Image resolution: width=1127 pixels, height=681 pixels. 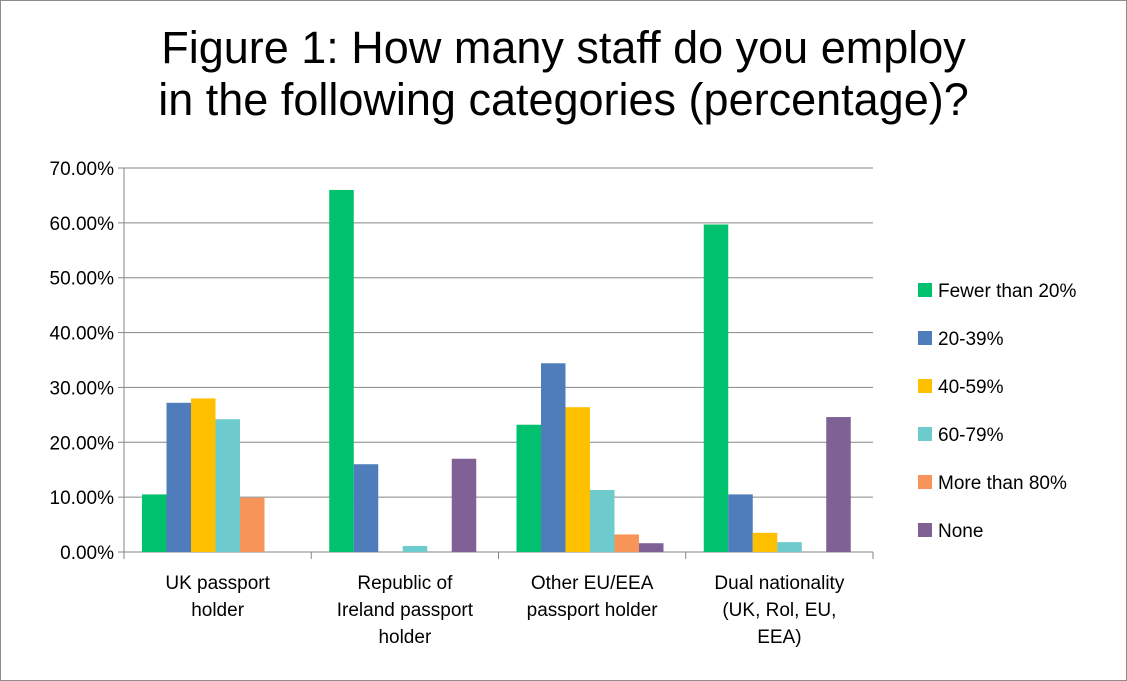 What do you see at coordinates (779, 610) in the screenshot?
I see `category-label: (UK, Rol, EU,` at bounding box center [779, 610].